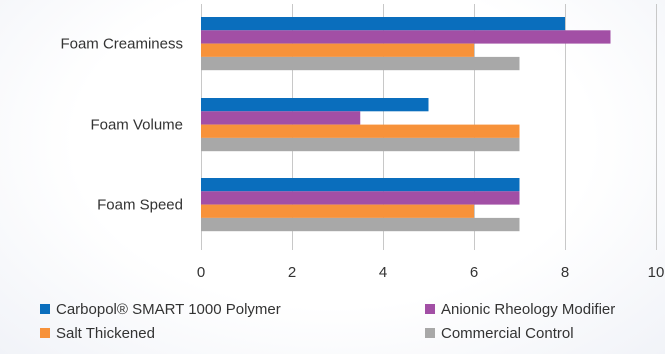 This screenshot has width=665, height=354. Describe the element at coordinates (474, 272) in the screenshot. I see `x-tick-label-3: 6` at that location.